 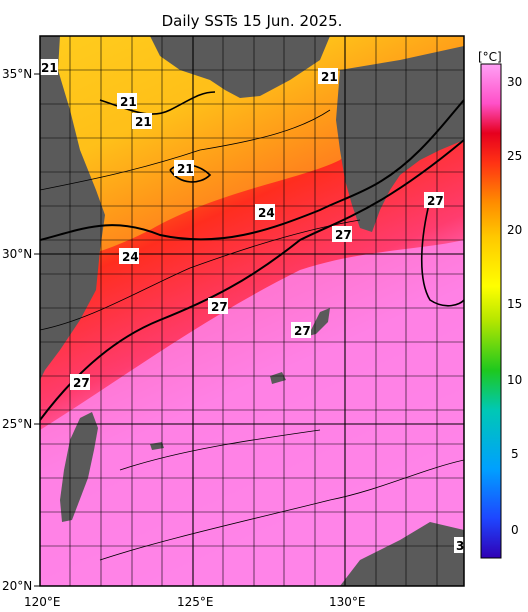 What do you see at coordinates (515, 530) in the screenshot?
I see `colorbar-tick: 0` at bounding box center [515, 530].